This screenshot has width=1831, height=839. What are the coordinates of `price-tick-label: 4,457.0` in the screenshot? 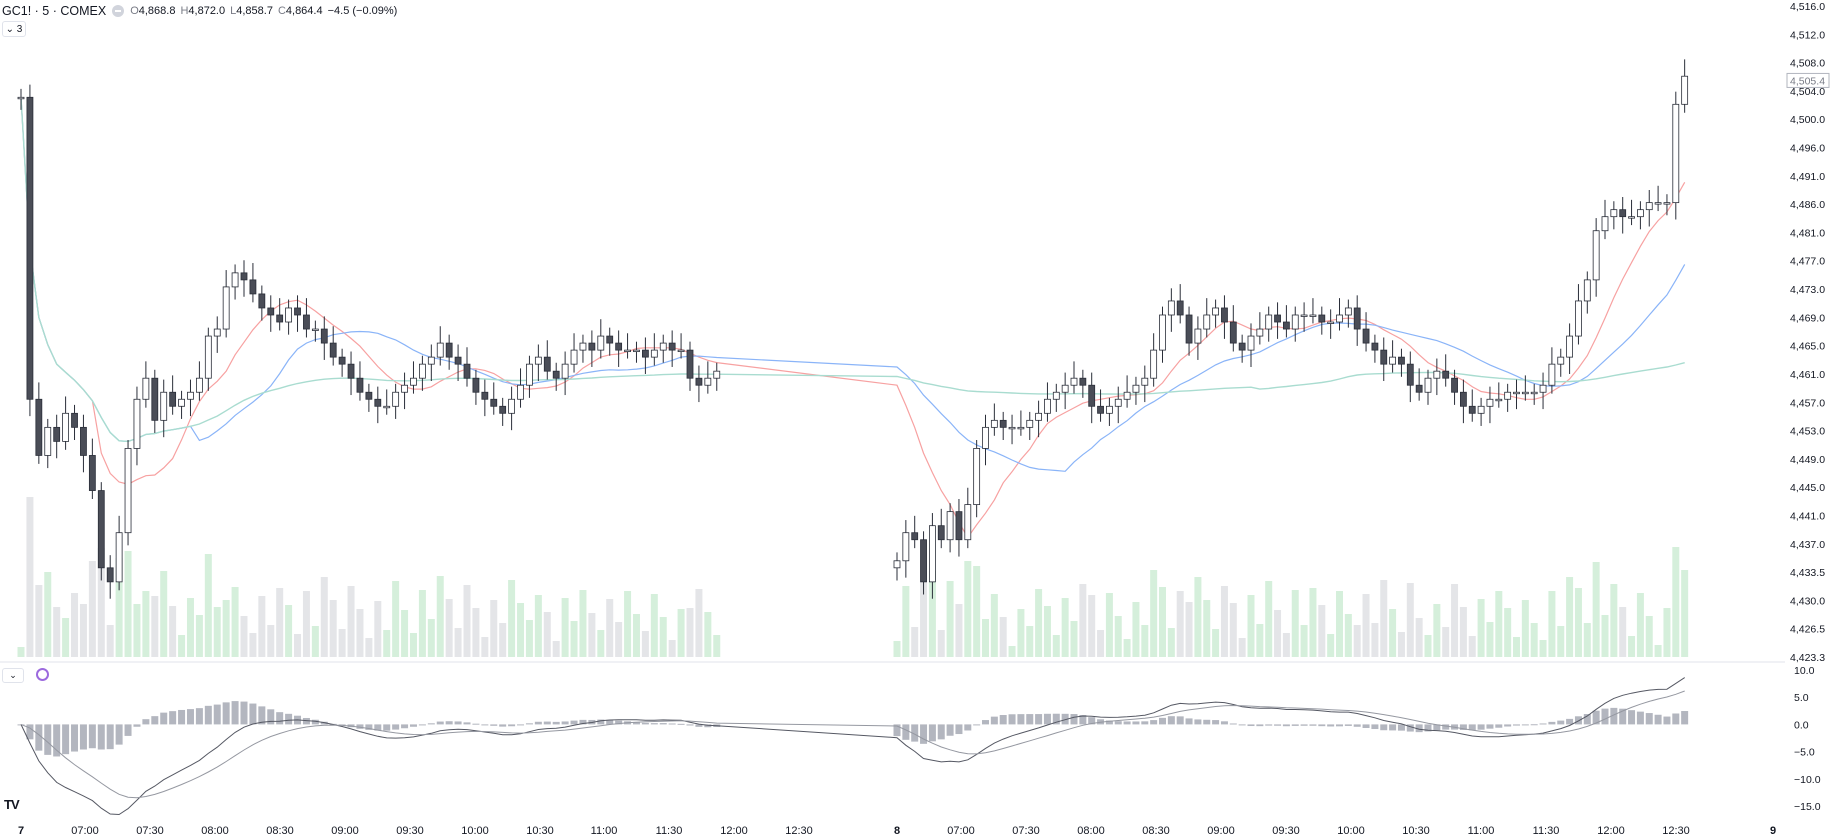 It's located at (1807, 403).